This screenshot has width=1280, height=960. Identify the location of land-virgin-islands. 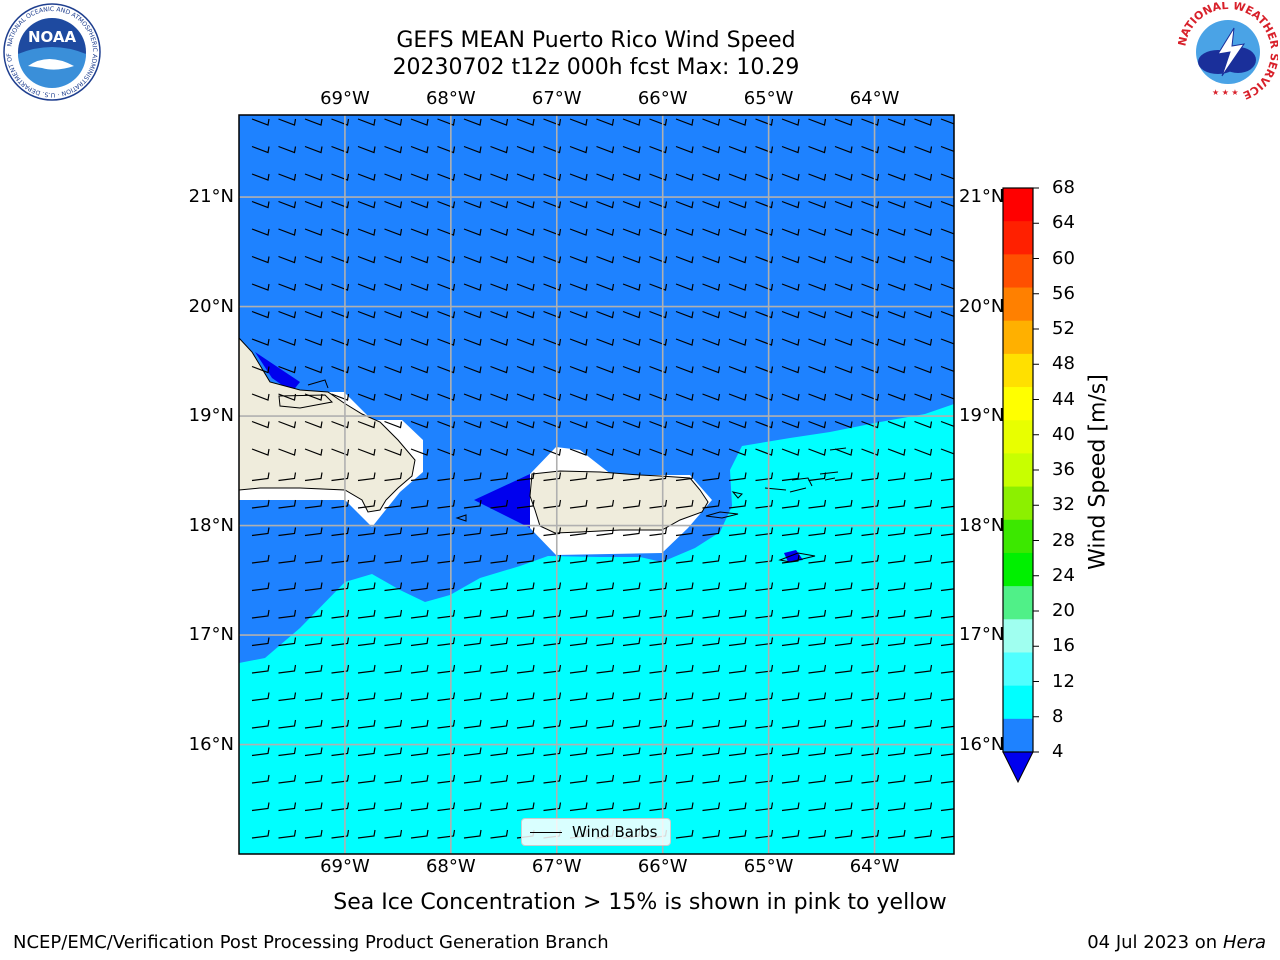
(801, 482).